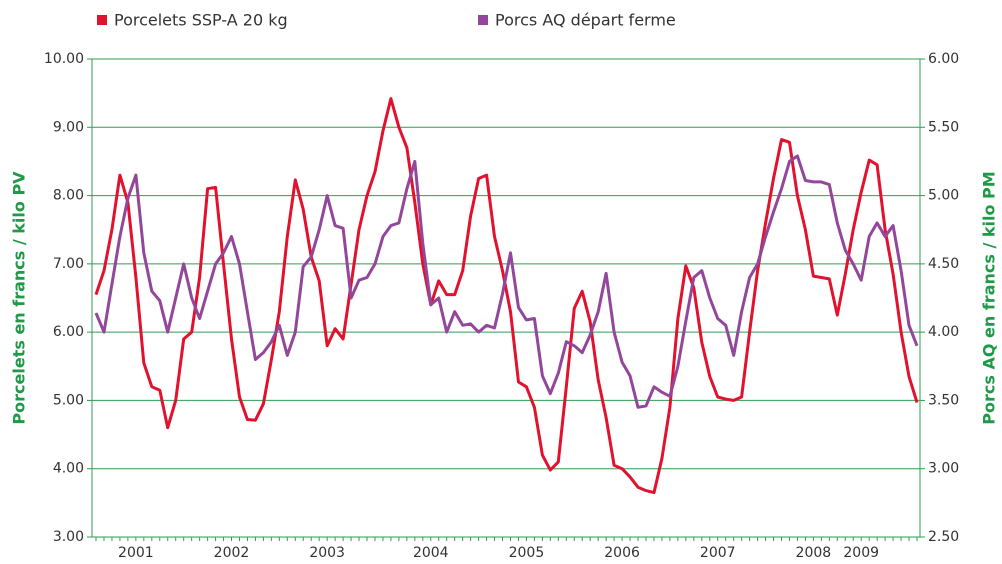  Describe the element at coordinates (68, 264) in the screenshot. I see `y-tick-label: 7.00` at that location.